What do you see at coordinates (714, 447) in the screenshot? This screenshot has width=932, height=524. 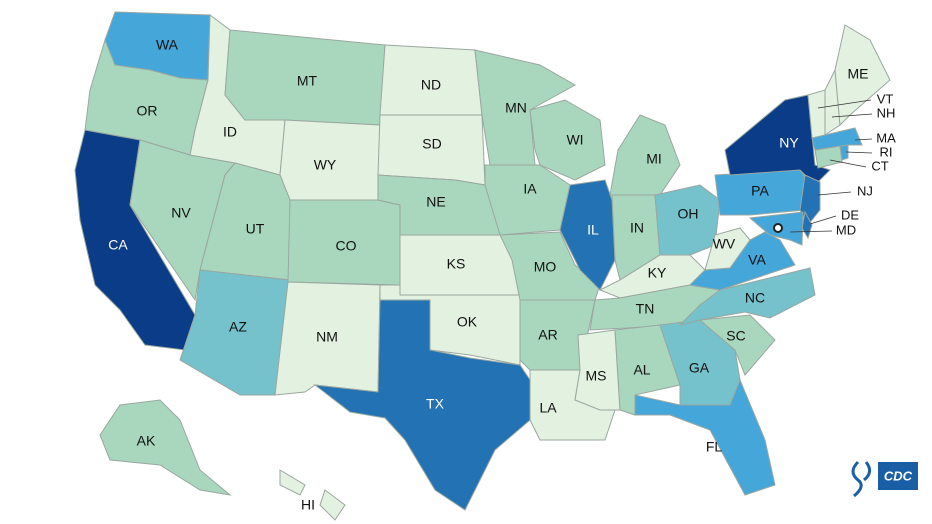 I see `state-label: FL` at bounding box center [714, 447].